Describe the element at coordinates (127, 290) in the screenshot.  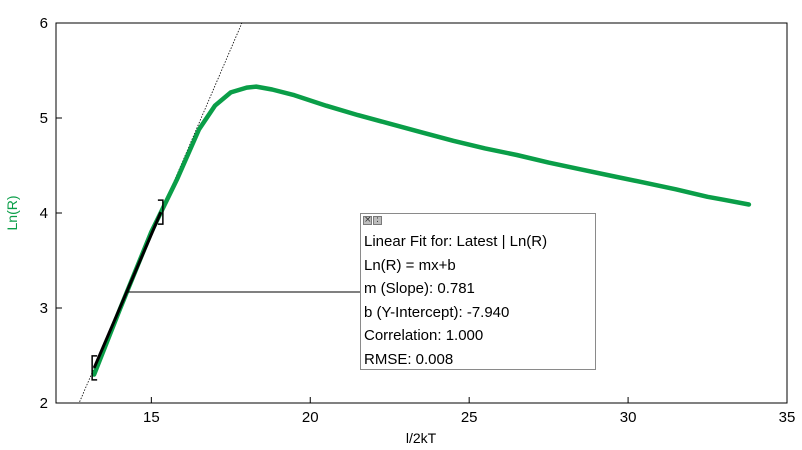
I see `fit-line` at that location.